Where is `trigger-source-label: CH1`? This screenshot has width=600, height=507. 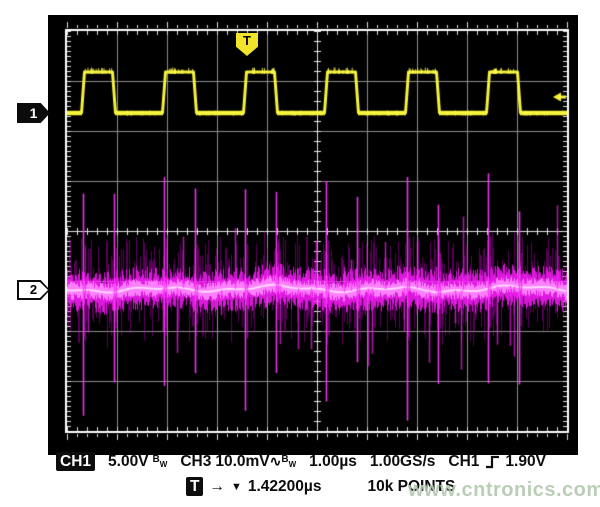 trigger-source-label: CH1 is located at coordinates (464, 461).